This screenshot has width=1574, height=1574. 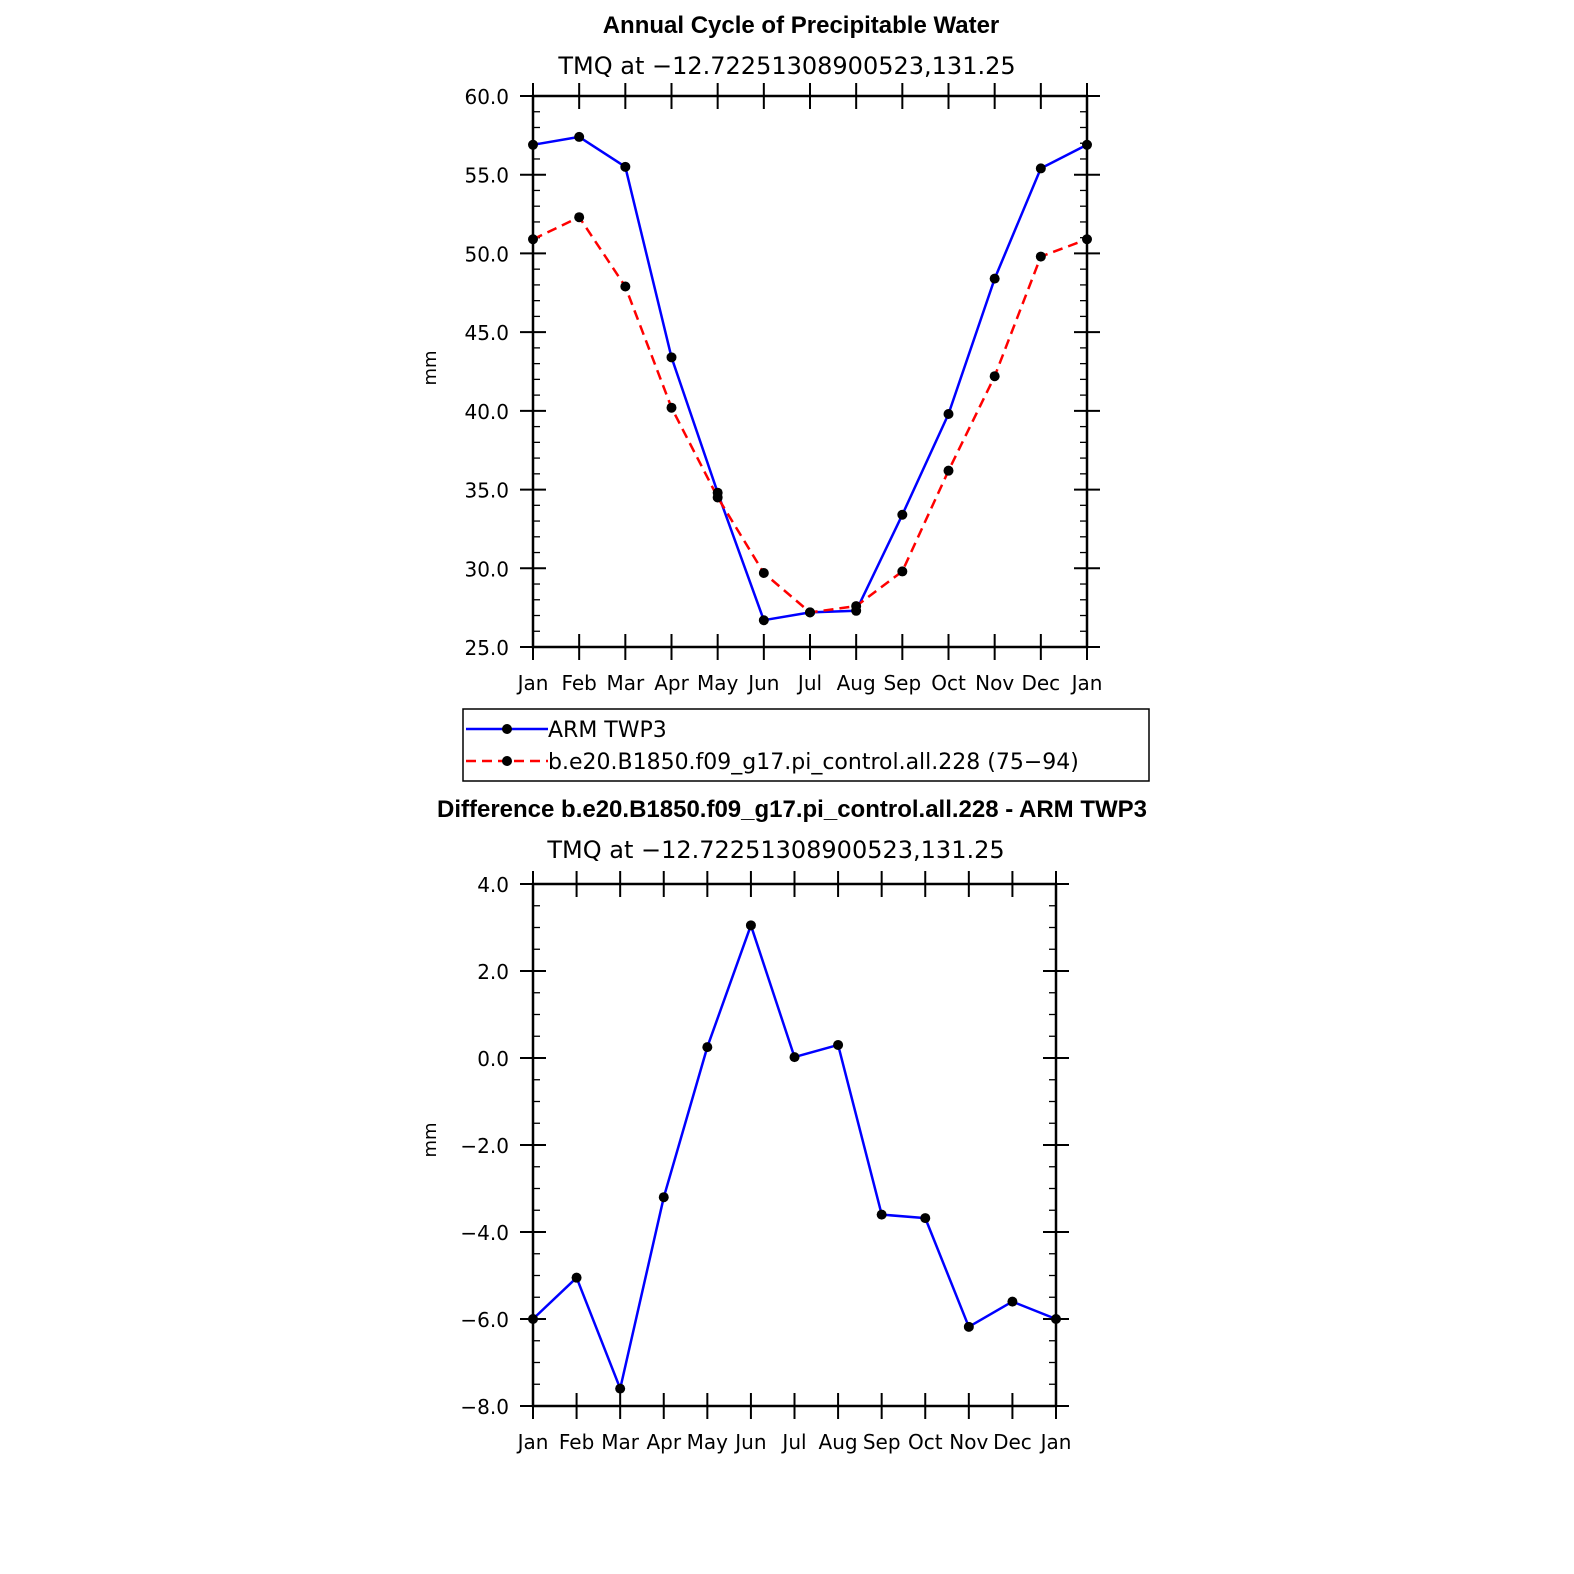 What do you see at coordinates (486, 176) in the screenshot?
I see `chart1-ytick-label: 55.0` at bounding box center [486, 176].